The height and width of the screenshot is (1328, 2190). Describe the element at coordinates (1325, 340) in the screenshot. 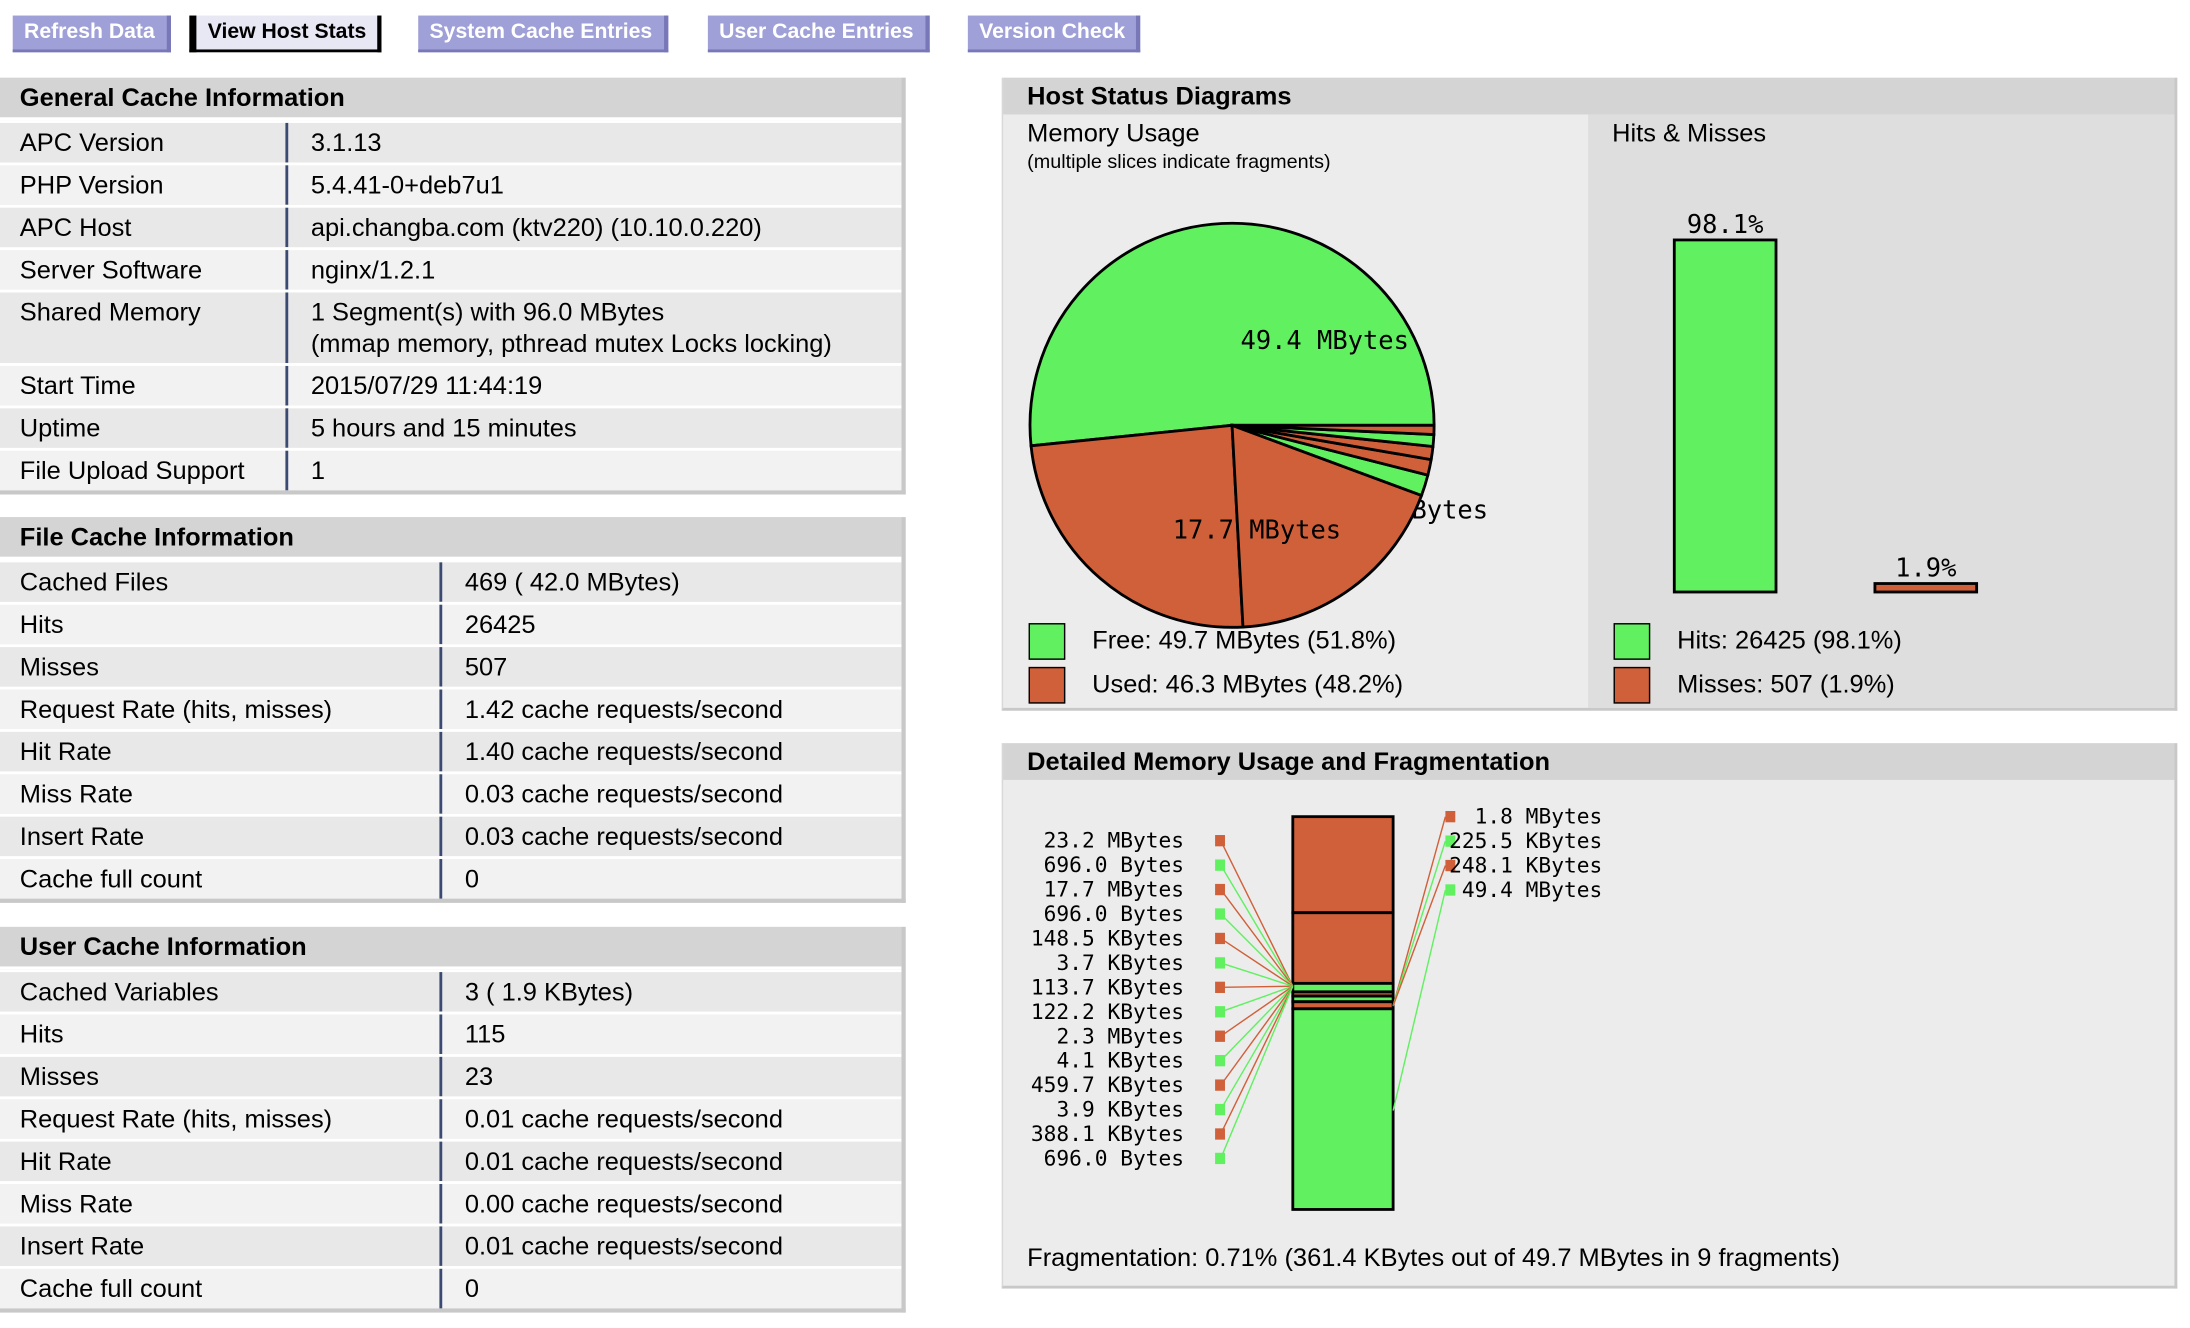

I see `pie-slice-label: 49.4 MBytes` at that location.